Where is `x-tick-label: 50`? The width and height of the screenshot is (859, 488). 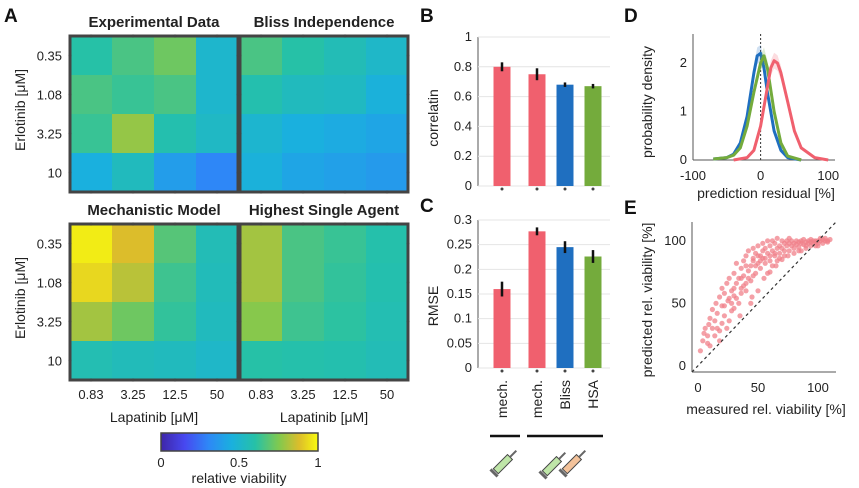 x-tick-label: 50 is located at coordinates (217, 394).